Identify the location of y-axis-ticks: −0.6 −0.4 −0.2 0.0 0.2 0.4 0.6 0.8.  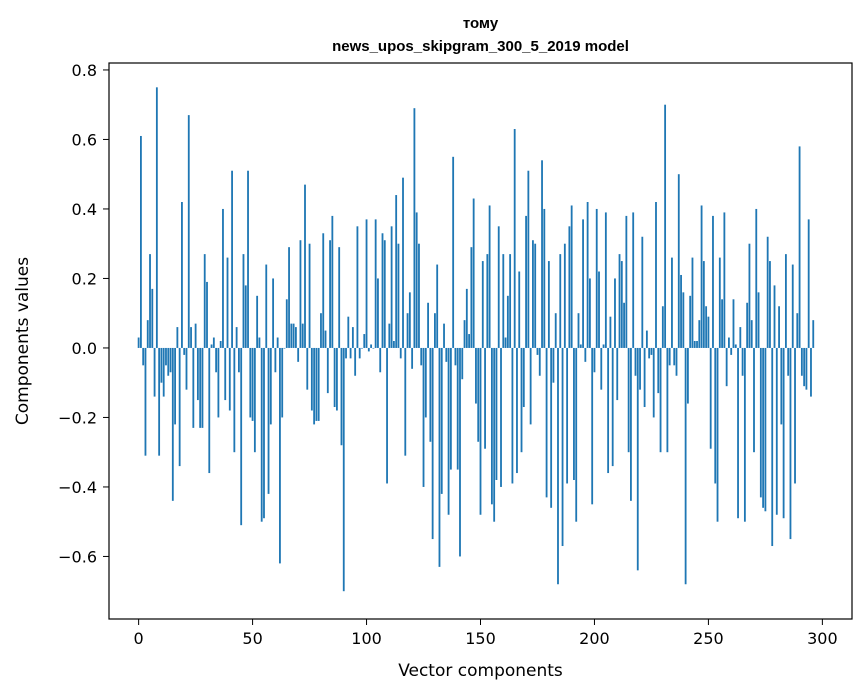
(83, 313).